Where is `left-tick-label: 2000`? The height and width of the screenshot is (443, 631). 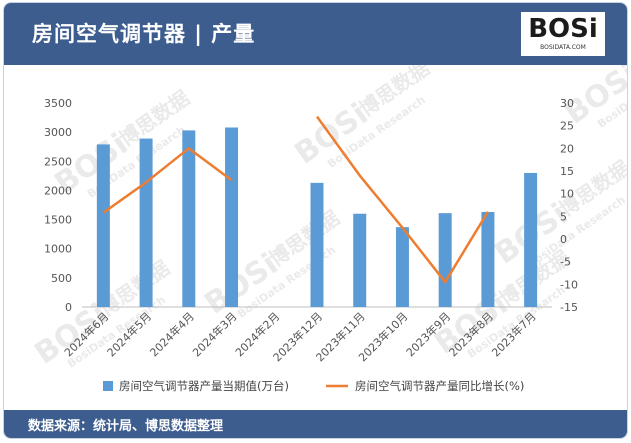
left-tick-label: 2000 is located at coordinates (58, 190).